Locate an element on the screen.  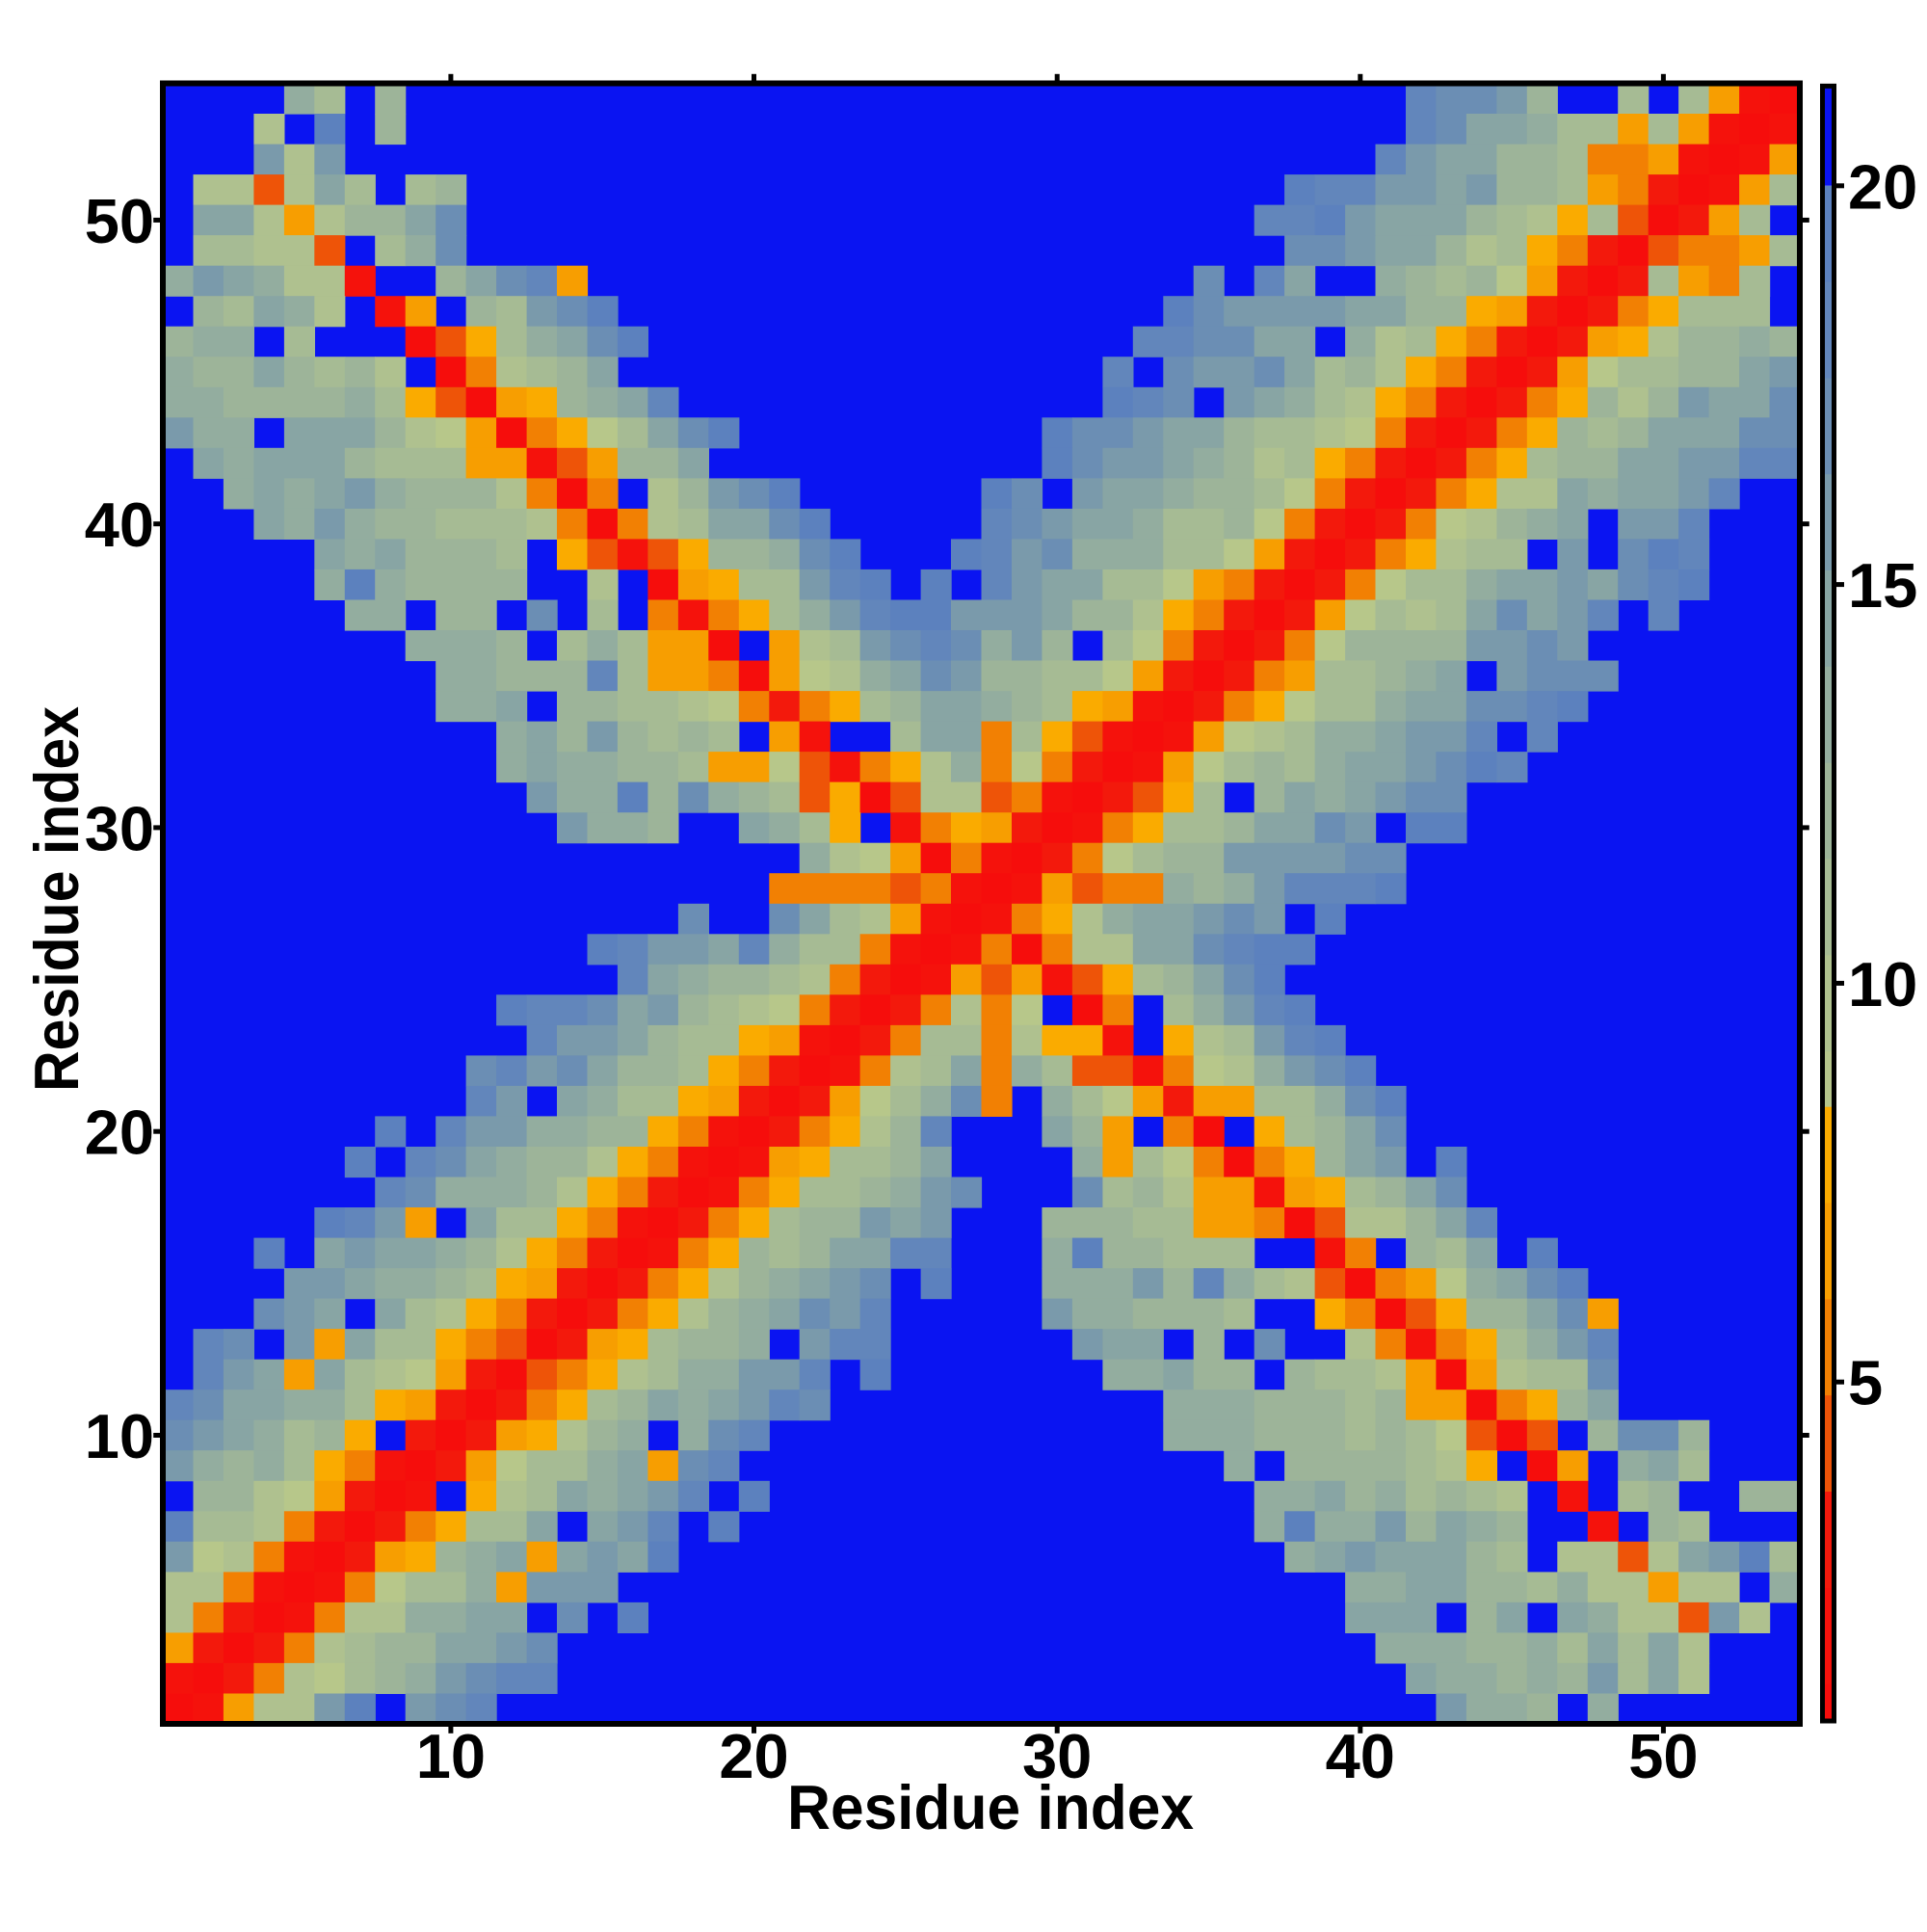
svg-text: 15 is located at coordinates (1882, 585).